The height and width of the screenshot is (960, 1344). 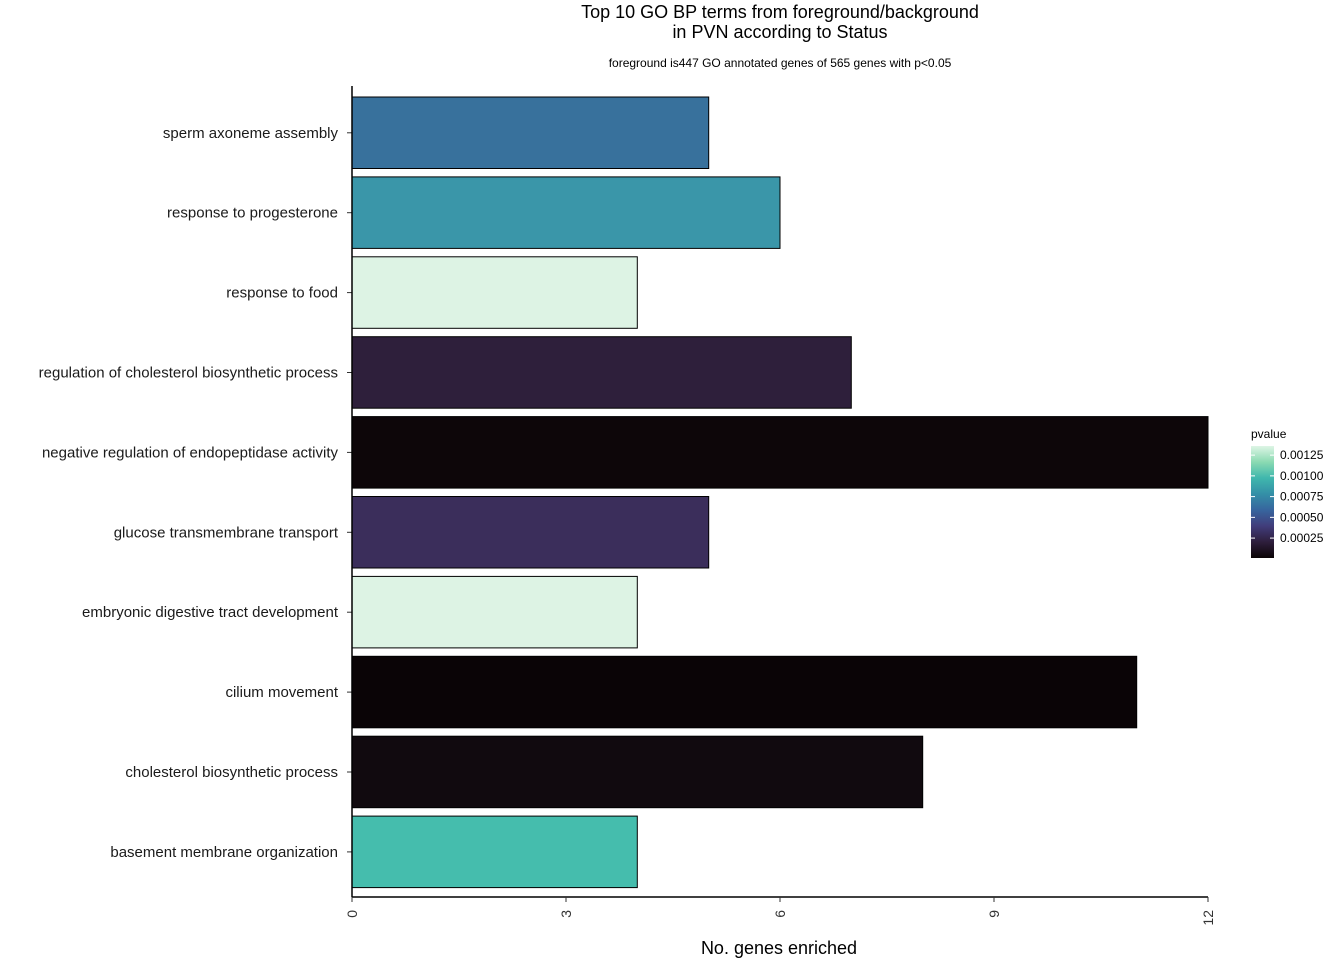 I want to click on legend-title: pvalue, so click(x=1269, y=434).